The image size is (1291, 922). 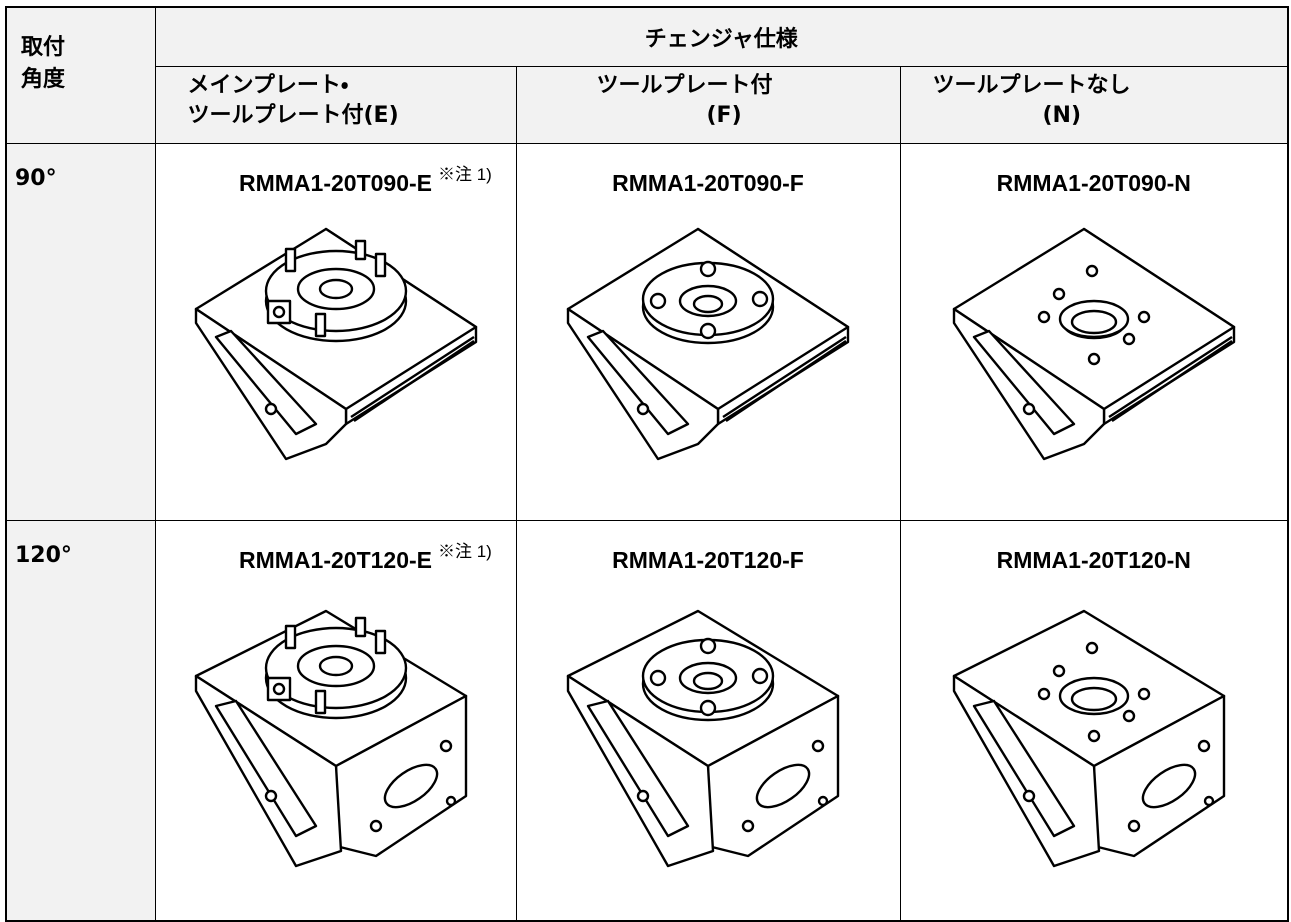 I want to click on model-name: RMMA1-20T090-E ※注 1), so click(x=365, y=181).